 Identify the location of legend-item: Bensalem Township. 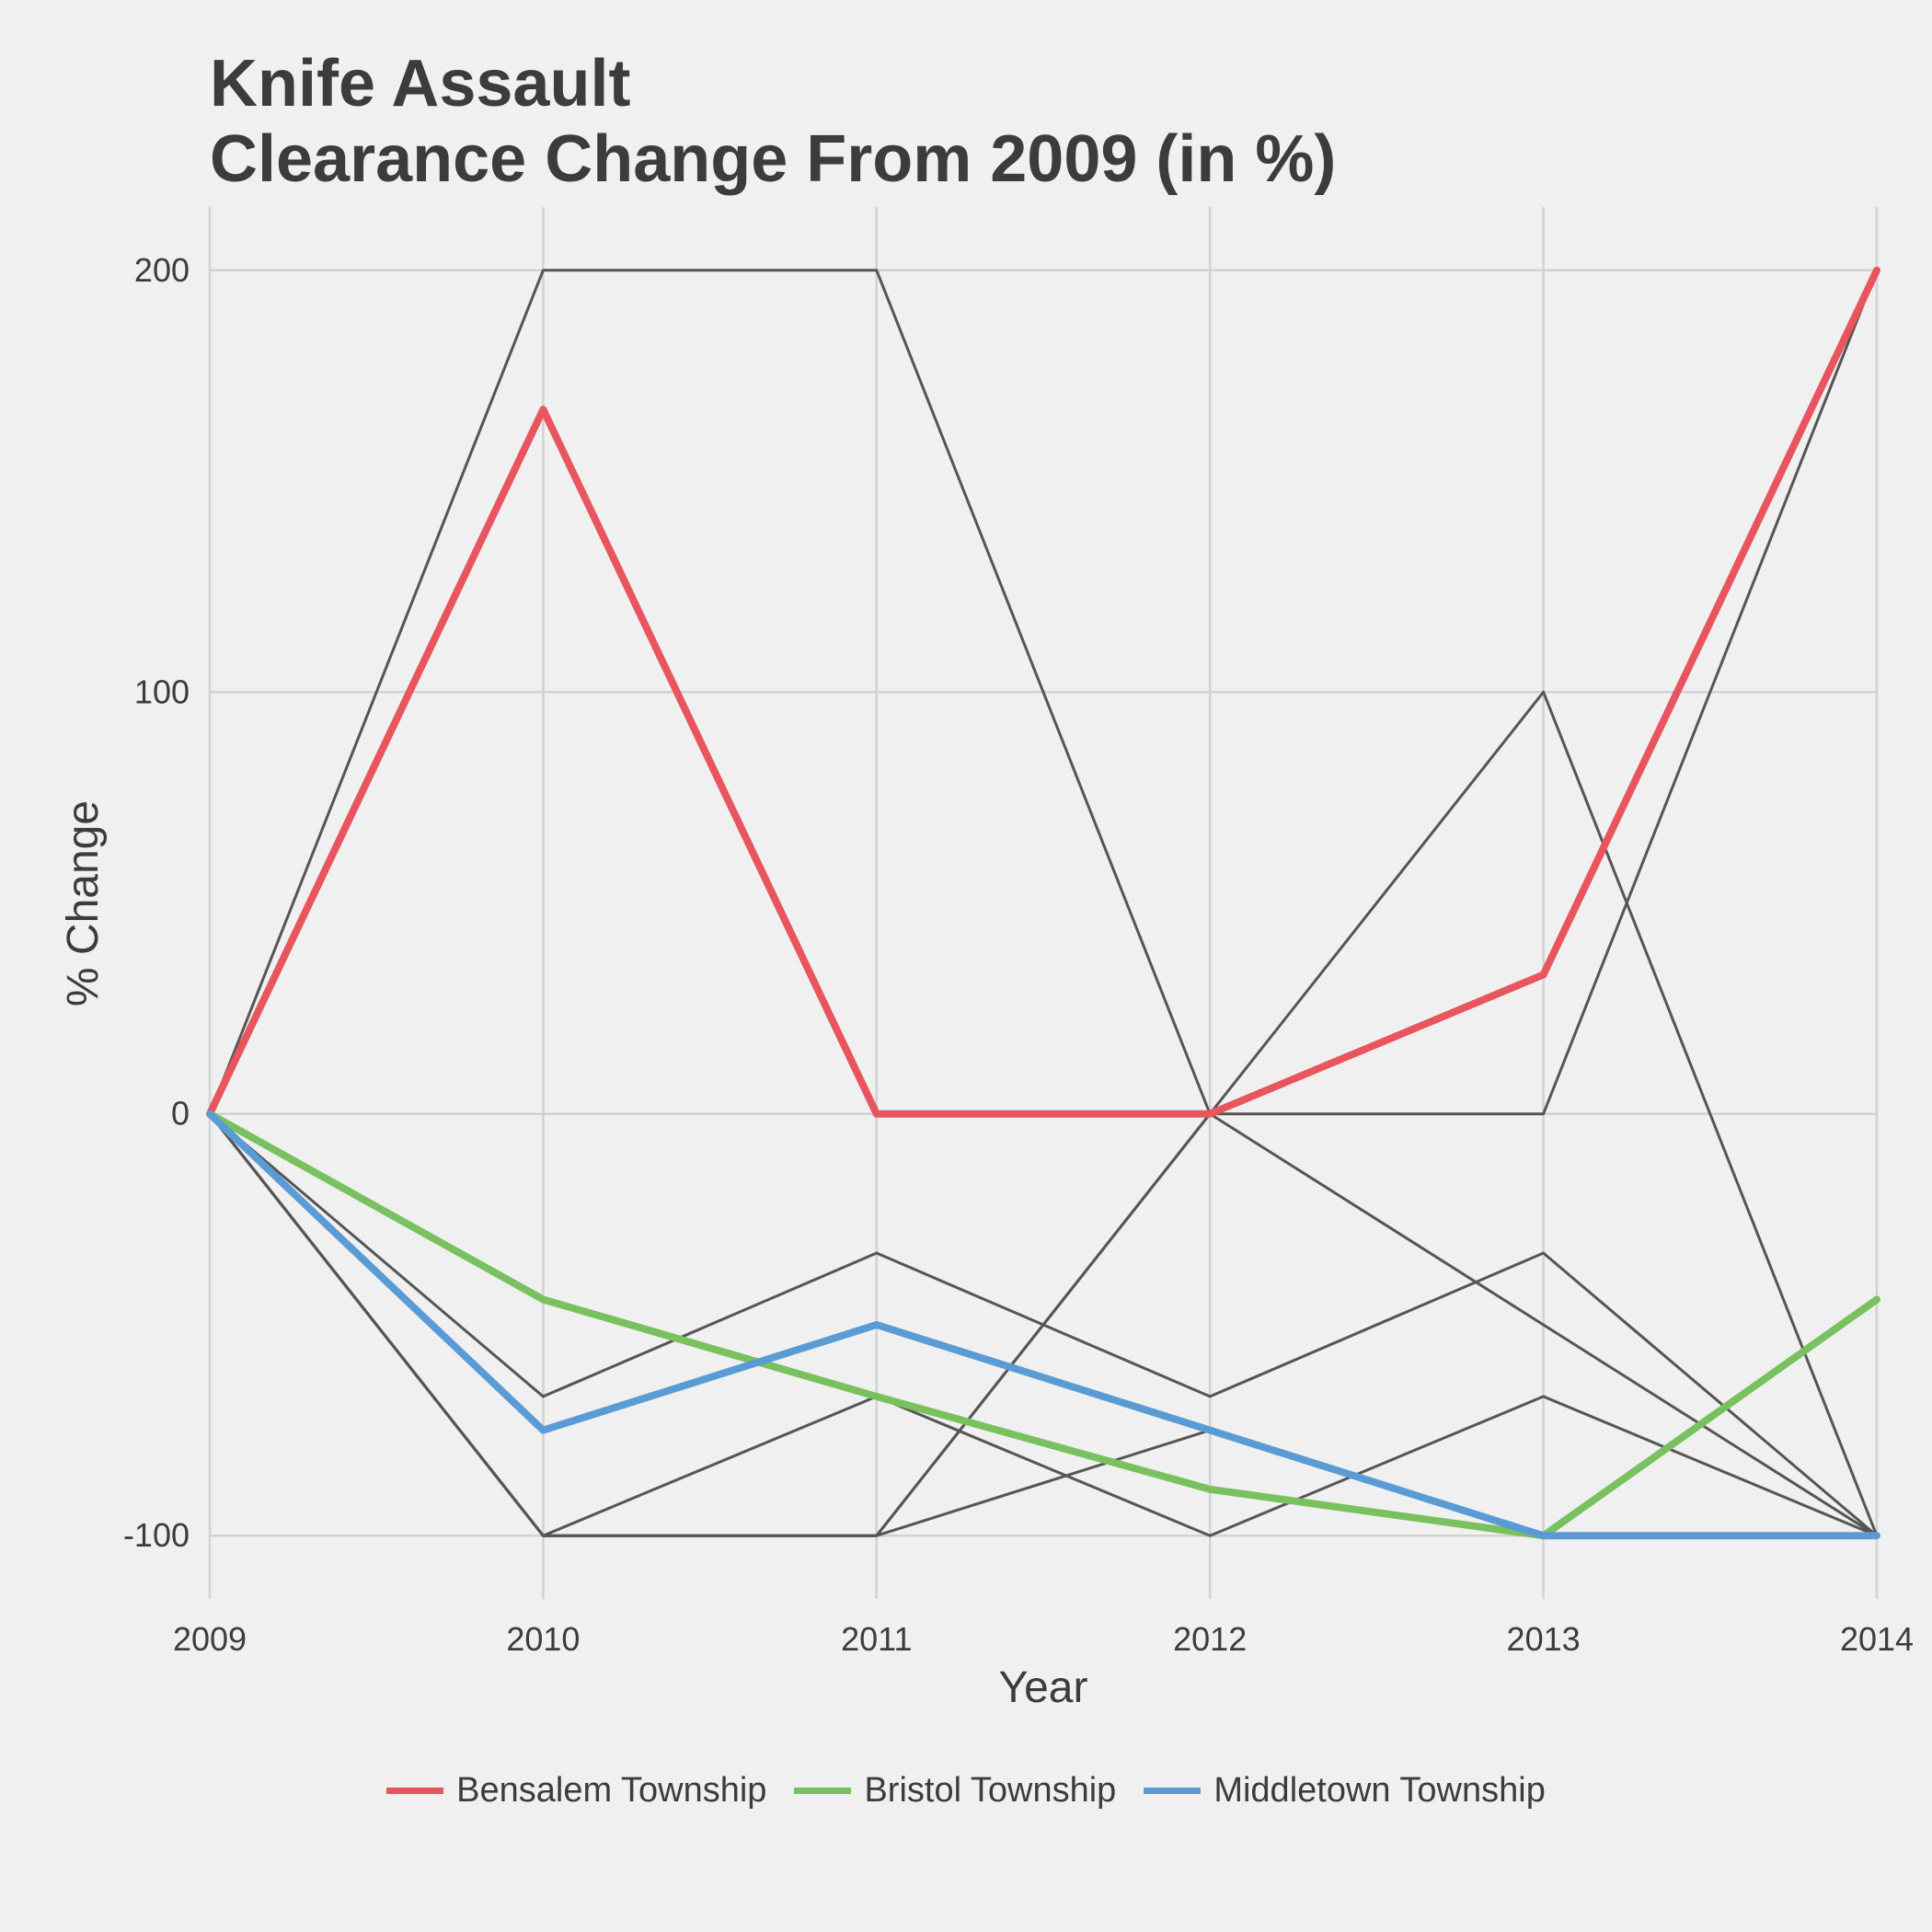
(576, 1791).